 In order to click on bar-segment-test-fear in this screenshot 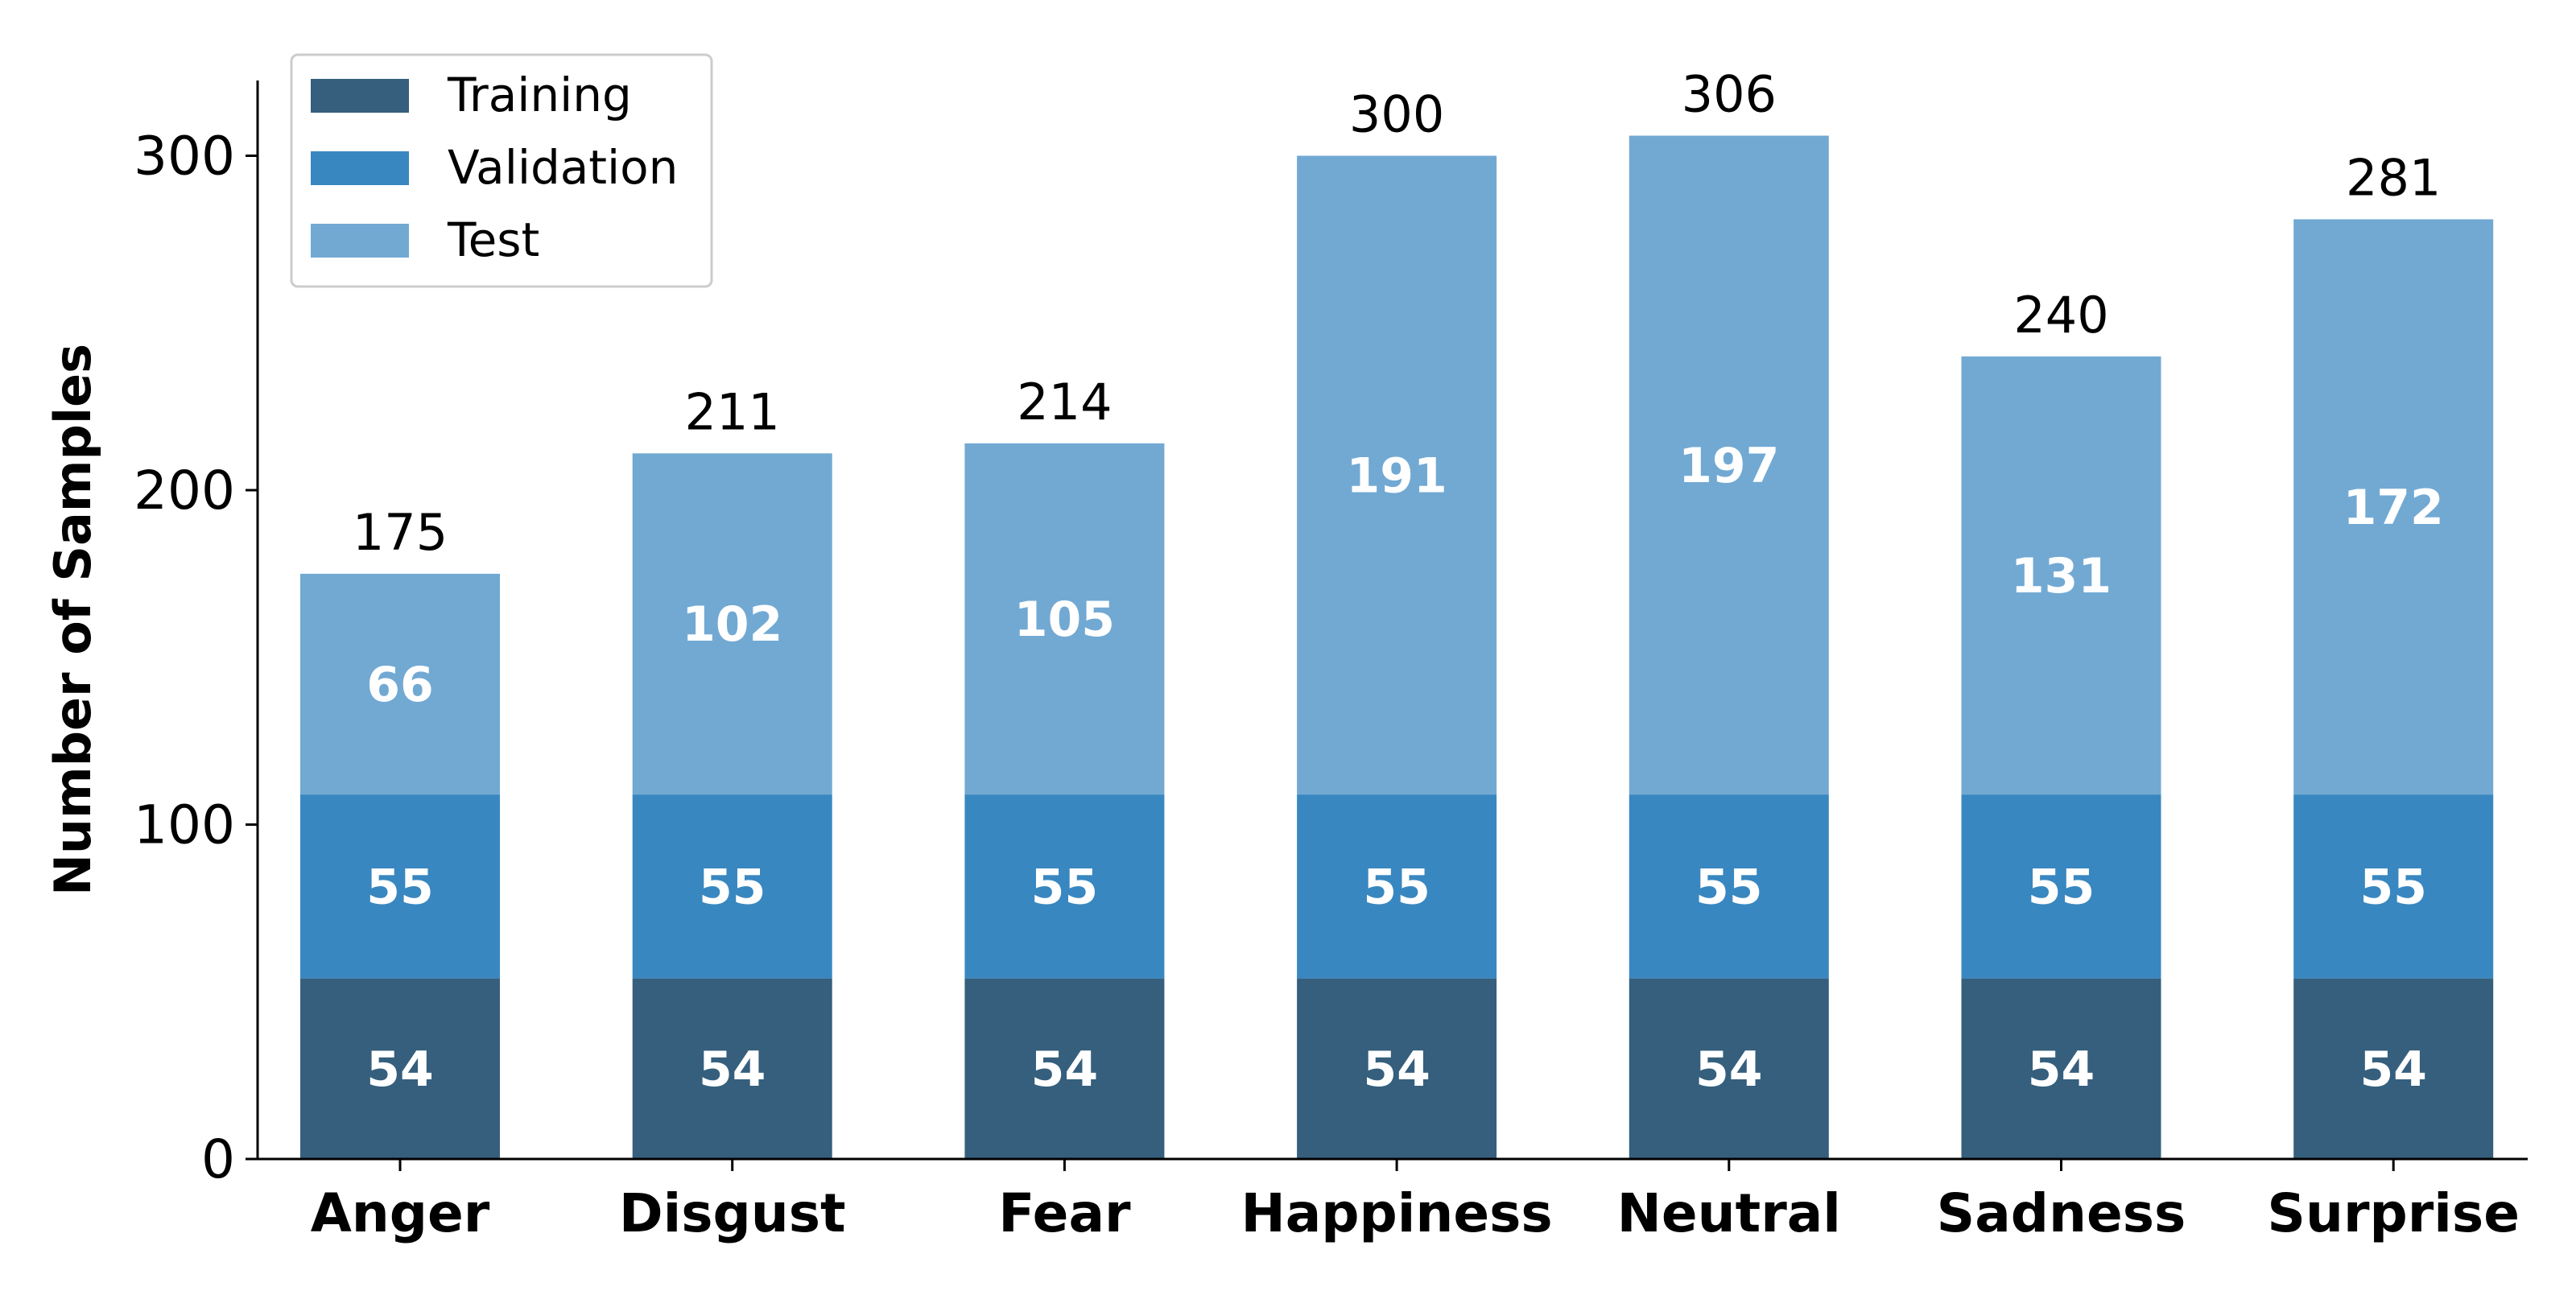, I will do `click(1064, 619)`.